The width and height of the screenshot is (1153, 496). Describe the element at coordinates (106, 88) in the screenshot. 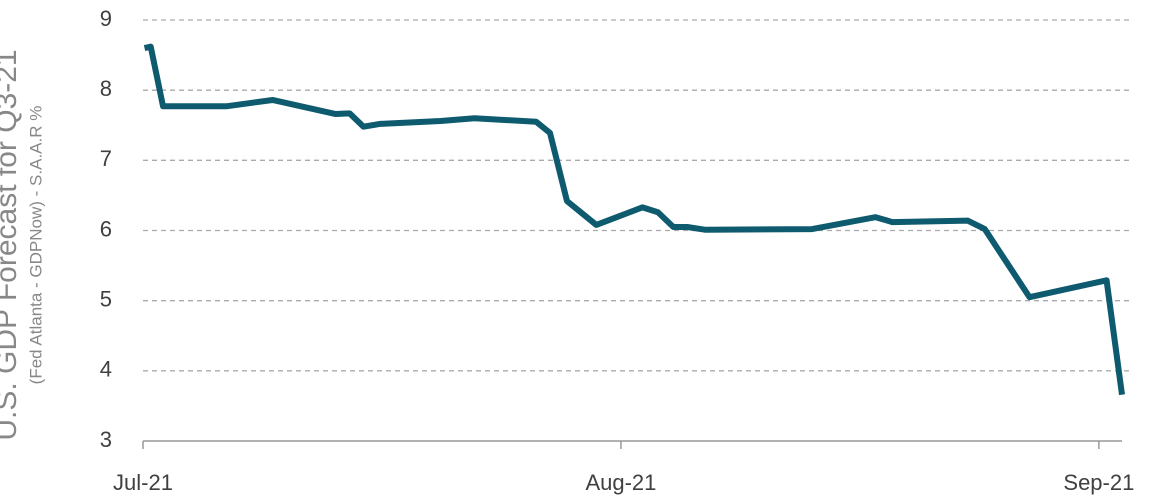

I see `y-tick-label: 8` at that location.